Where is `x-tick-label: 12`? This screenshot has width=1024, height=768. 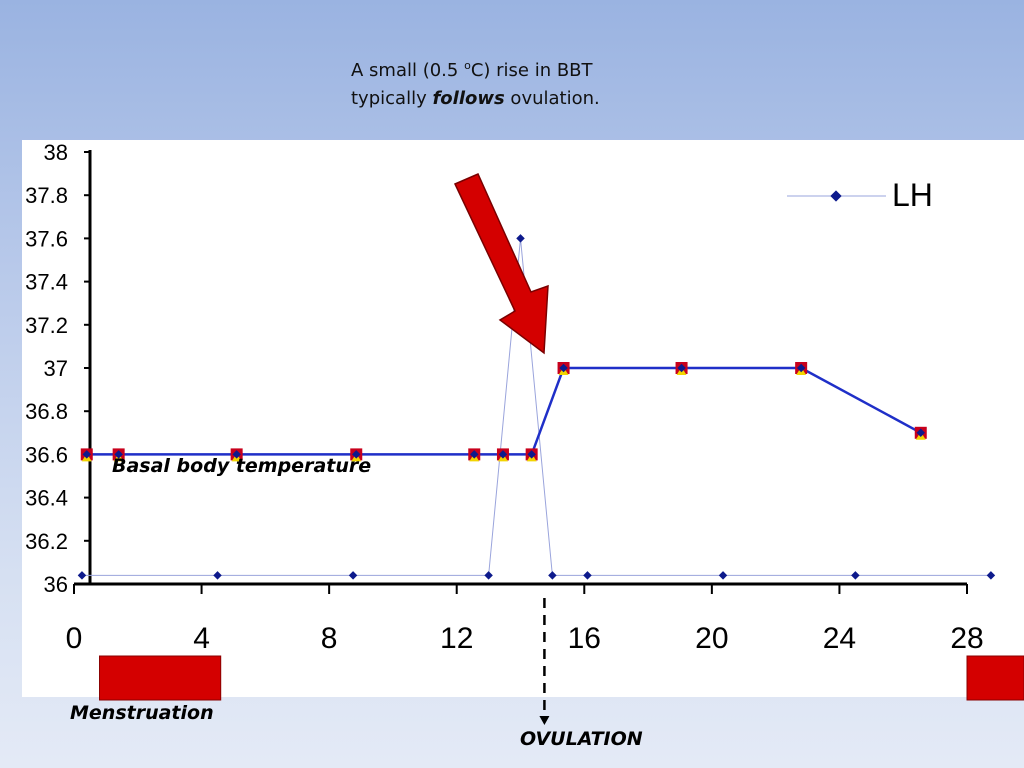
x-tick-label: 12 is located at coordinates (456, 638).